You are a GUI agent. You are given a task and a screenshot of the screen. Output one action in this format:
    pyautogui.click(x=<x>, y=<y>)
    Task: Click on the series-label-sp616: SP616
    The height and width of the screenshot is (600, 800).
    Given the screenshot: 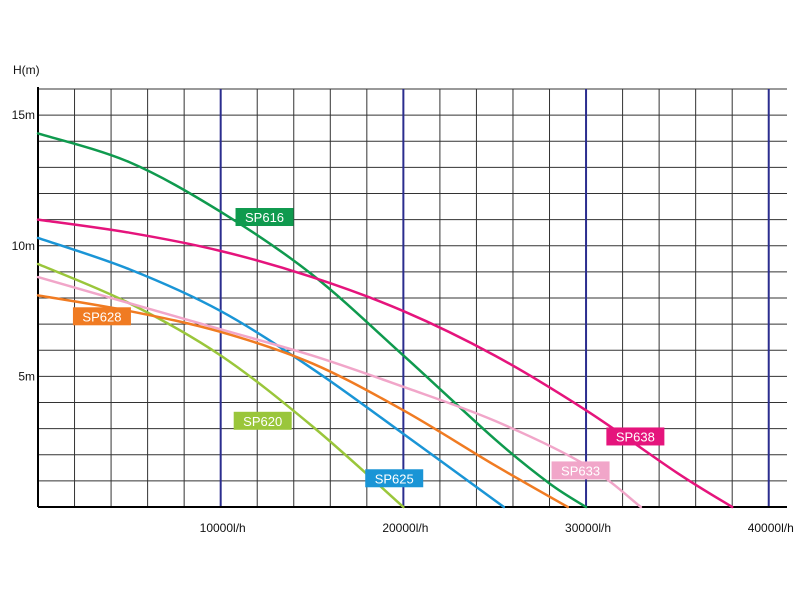 What is the action you would take?
    pyautogui.click(x=264, y=217)
    